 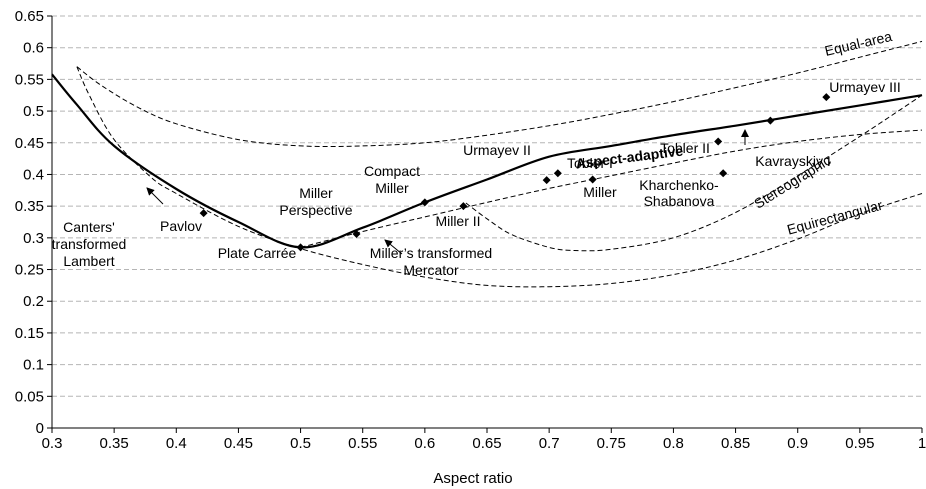 I want to click on label-tobler-ii: Tobler II, so click(x=685, y=148).